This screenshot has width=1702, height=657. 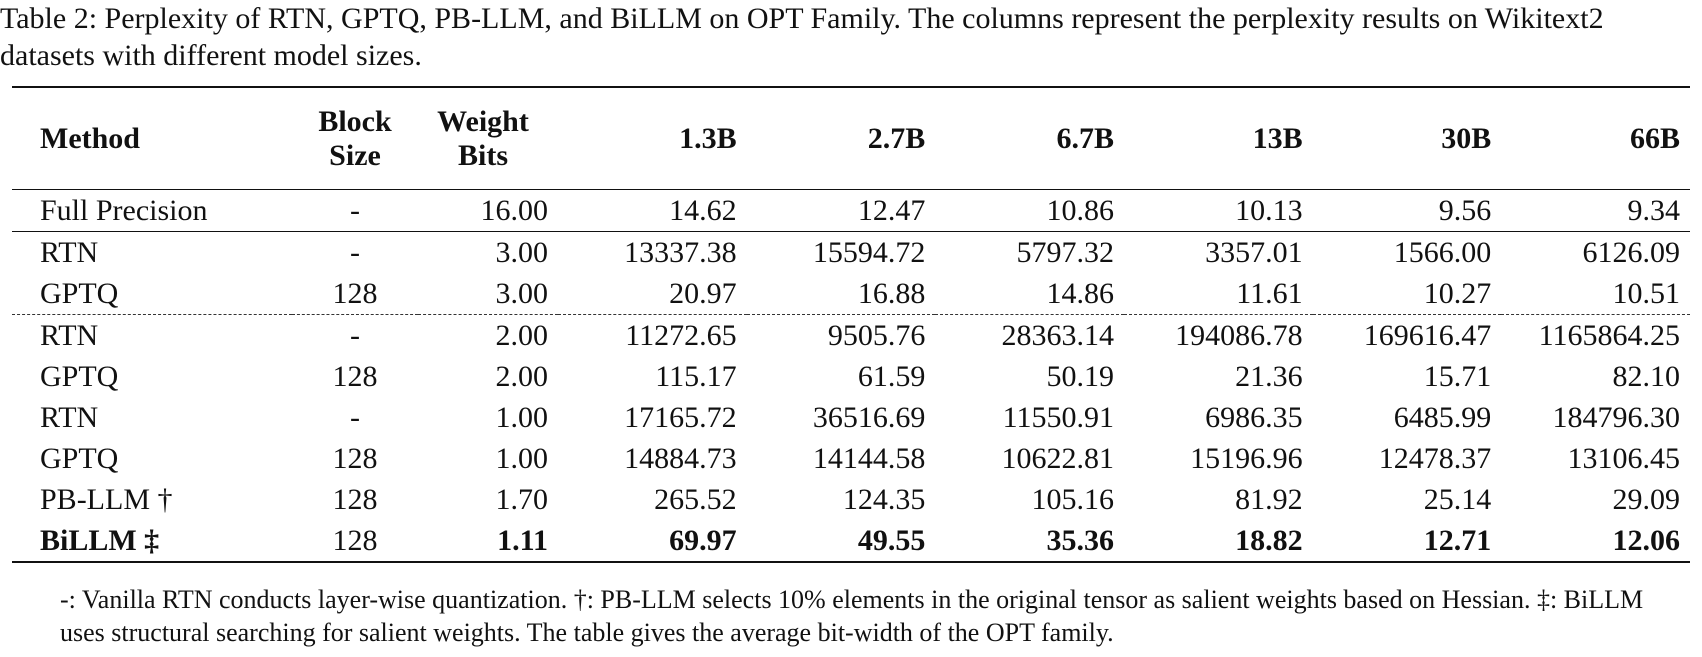 What do you see at coordinates (1058, 417) in the screenshot?
I see `cell-value: 11550.91` at bounding box center [1058, 417].